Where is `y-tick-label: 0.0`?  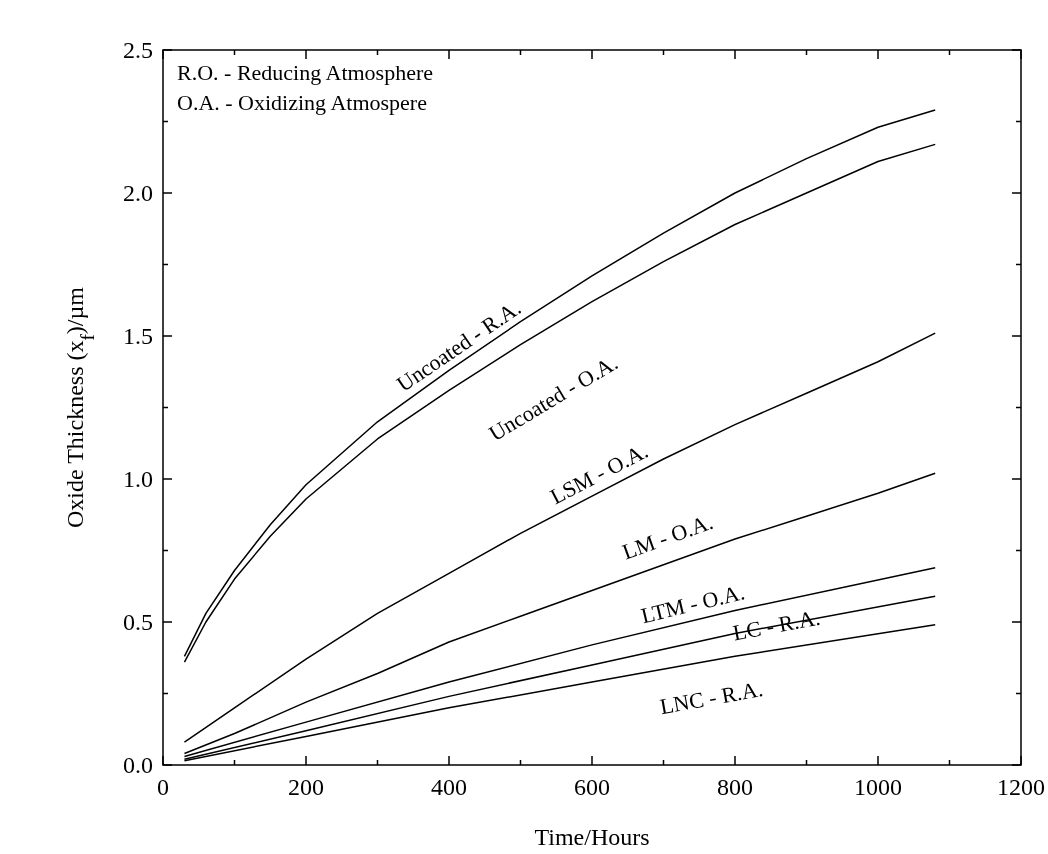
y-tick-label: 0.0 is located at coordinates (138, 765).